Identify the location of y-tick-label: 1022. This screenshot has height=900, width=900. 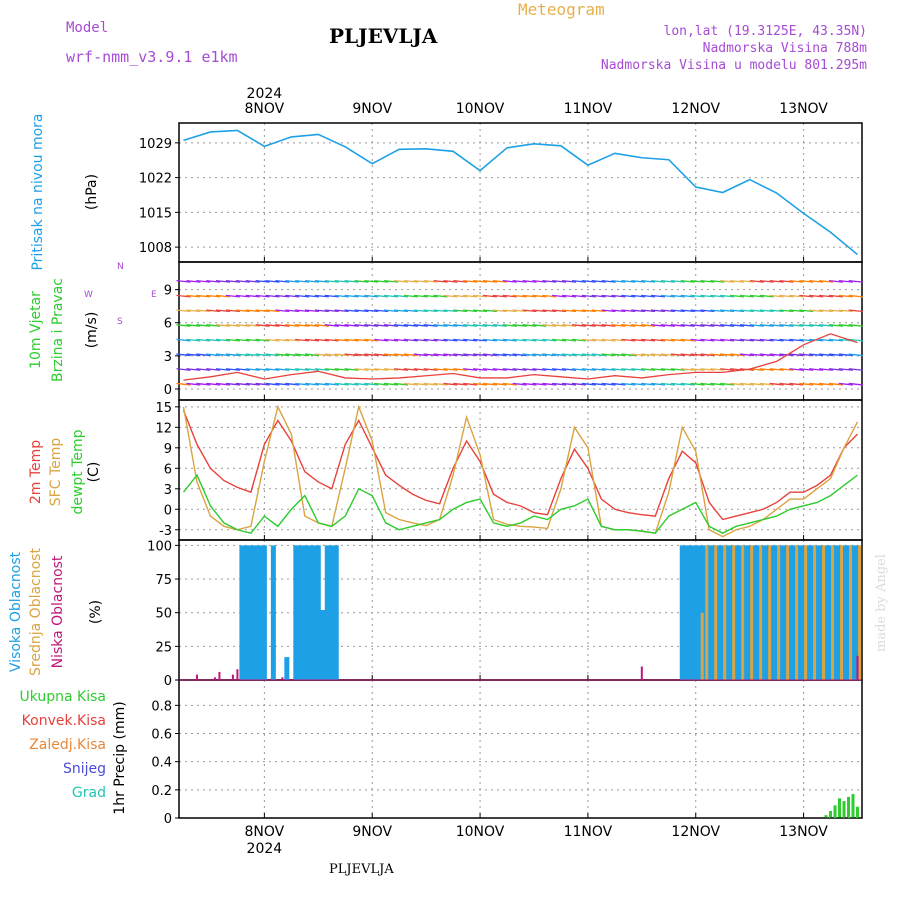
(155, 179).